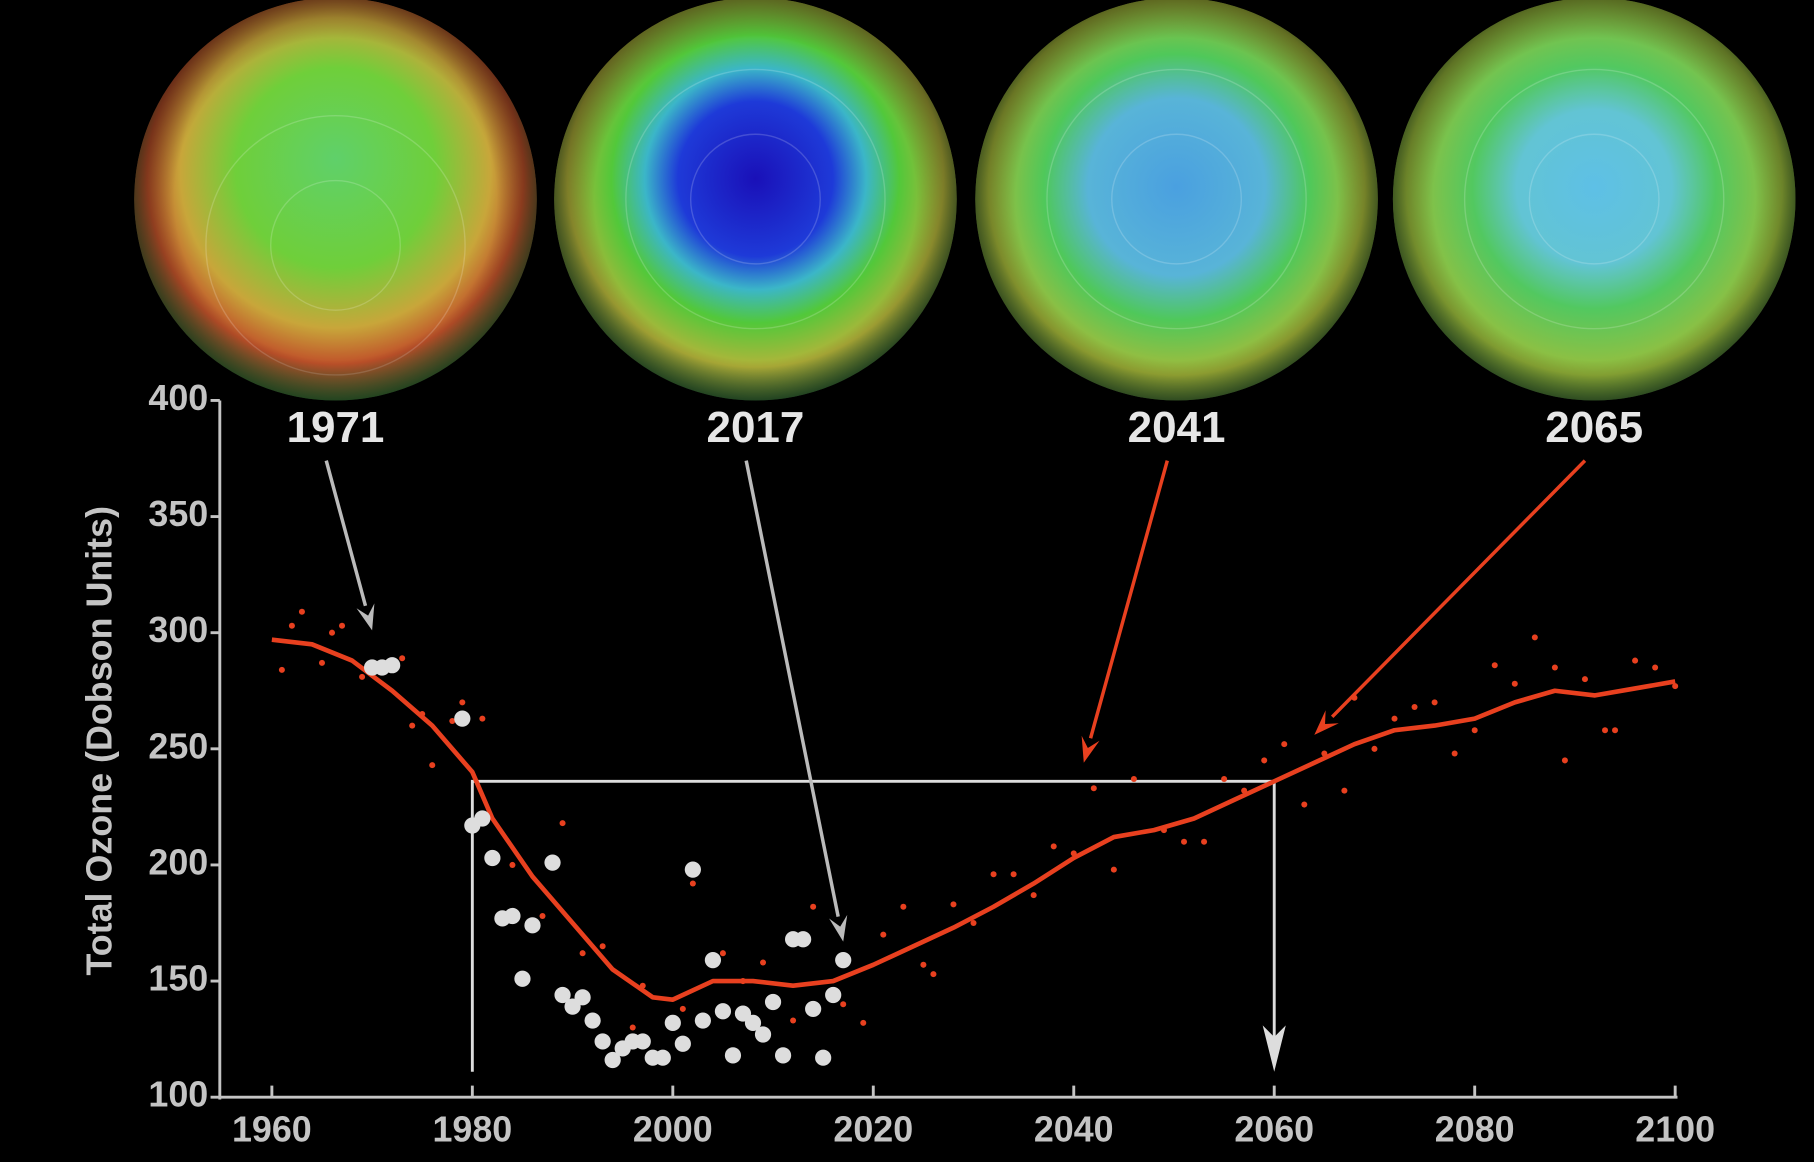  What do you see at coordinates (1274, 1129) in the screenshot?
I see `x-tick-label: 2060` at bounding box center [1274, 1129].